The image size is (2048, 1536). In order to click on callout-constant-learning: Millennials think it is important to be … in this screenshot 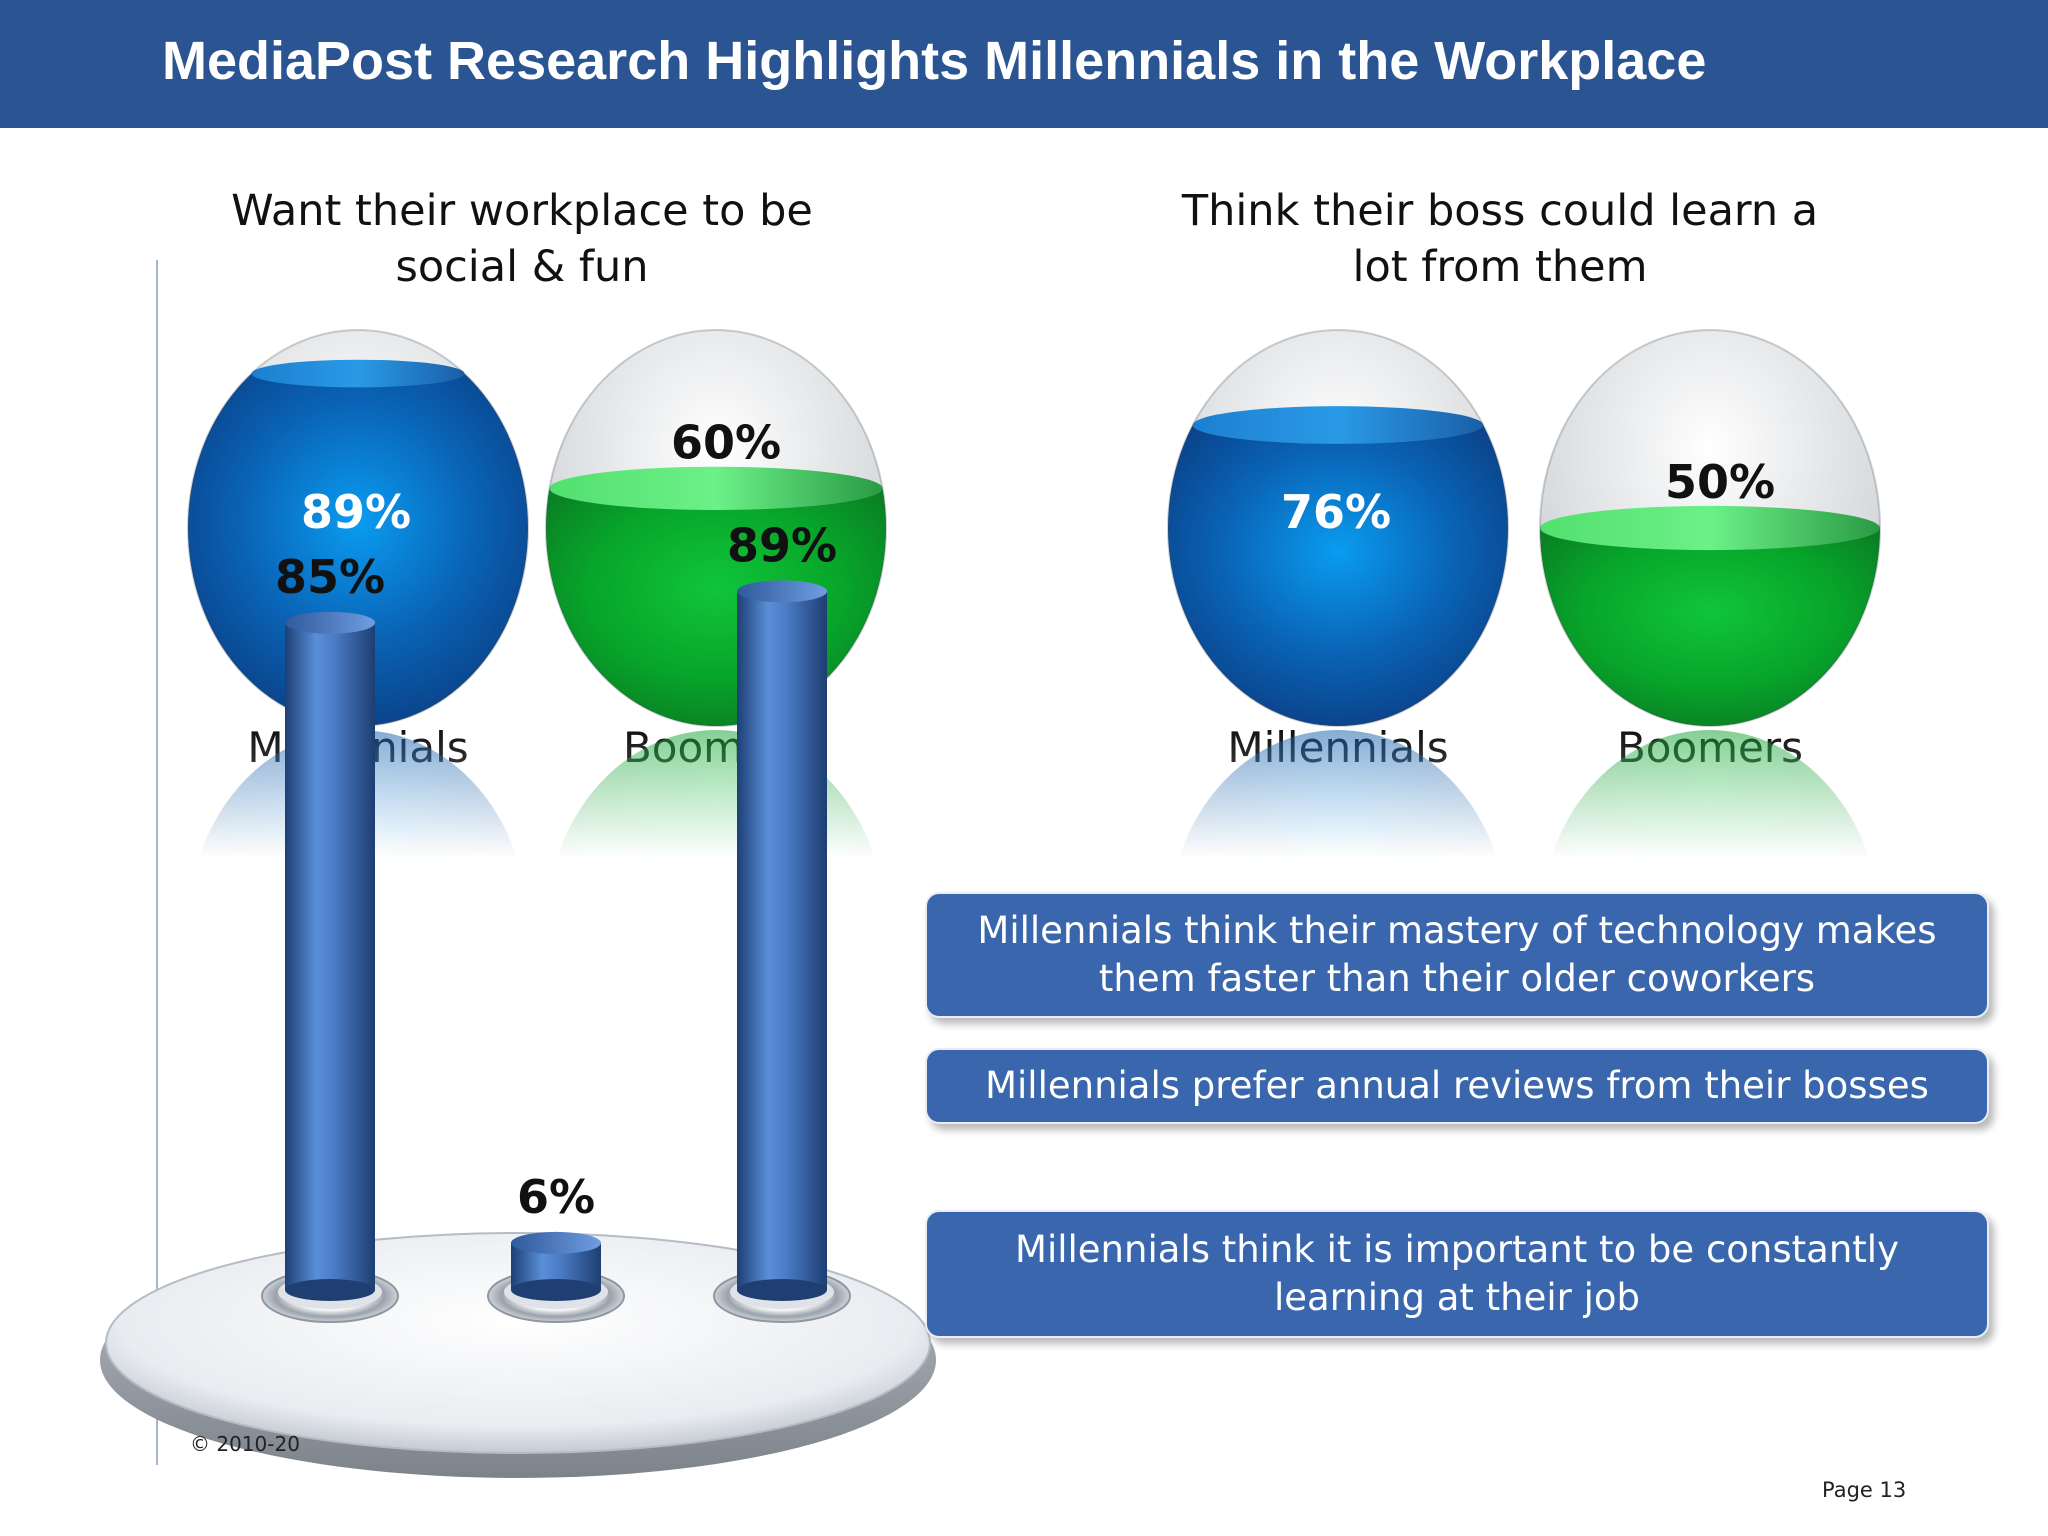, I will do `click(1457, 1274)`.